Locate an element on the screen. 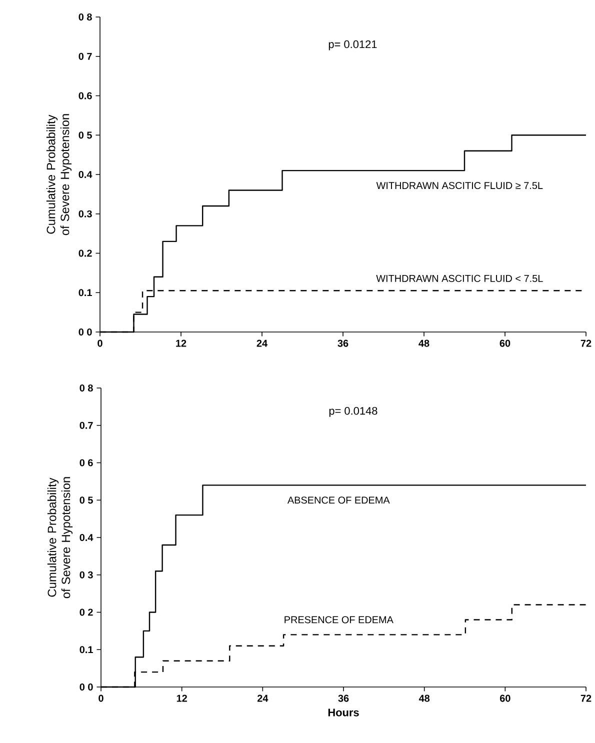  y-tick-label: 0 6 is located at coordinates (86, 462).